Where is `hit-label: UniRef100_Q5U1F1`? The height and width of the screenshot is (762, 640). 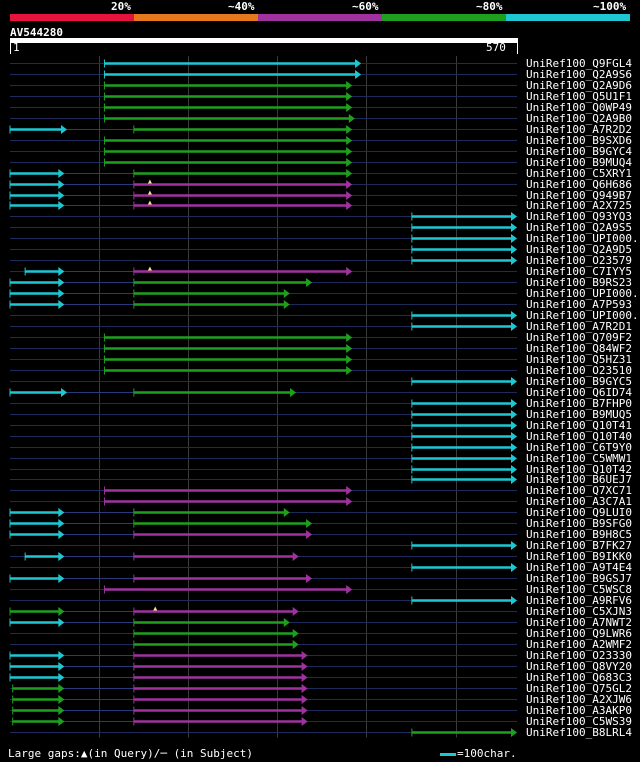
hit-label: UniRef100_Q5U1F1 is located at coordinates (579, 96).